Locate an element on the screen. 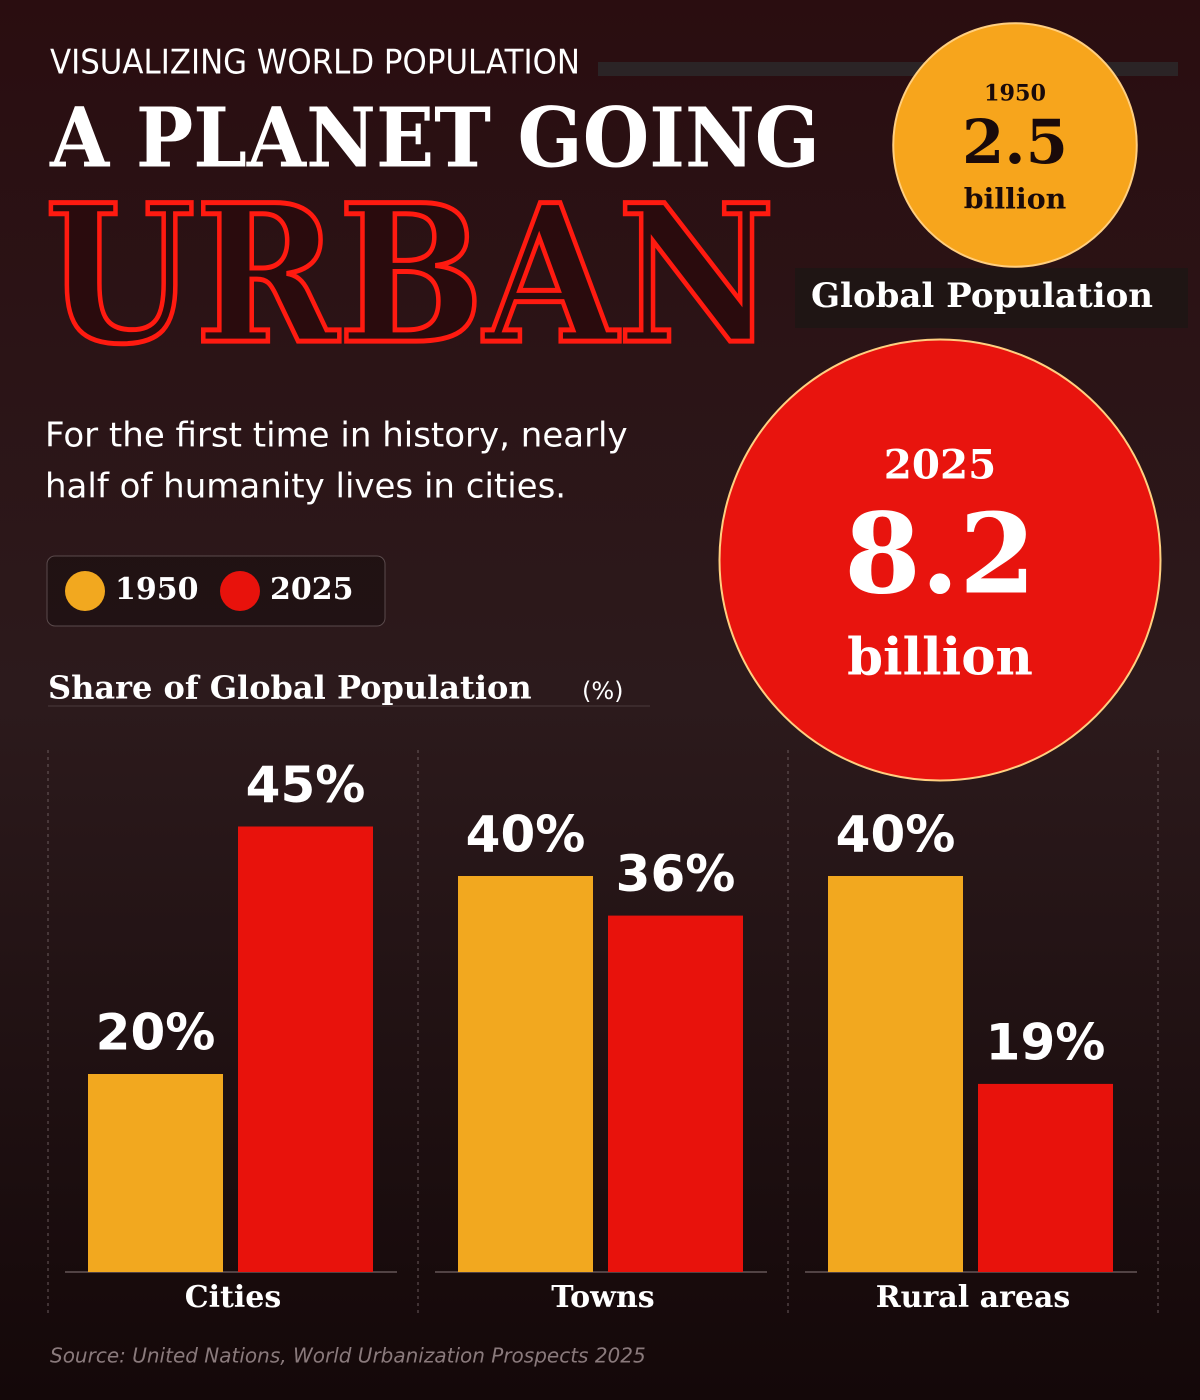 Image resolution: width=1200 pixels, height=1400 pixels. chart-title: Share of Global Population is located at coordinates (290, 688).